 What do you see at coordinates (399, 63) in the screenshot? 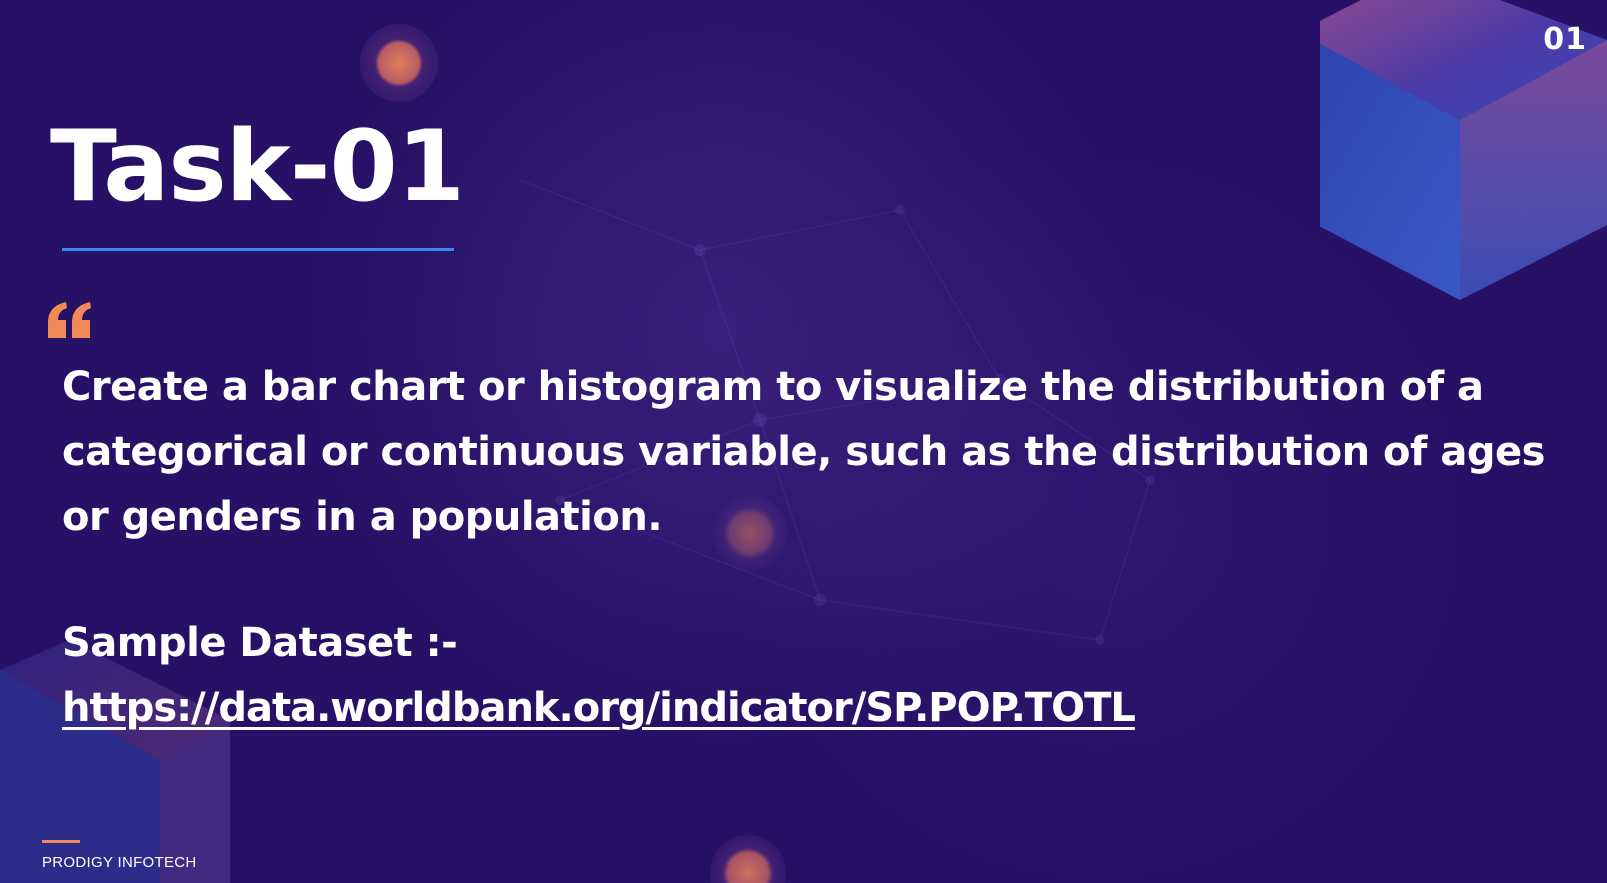
I see `orb-decoration-top` at bounding box center [399, 63].